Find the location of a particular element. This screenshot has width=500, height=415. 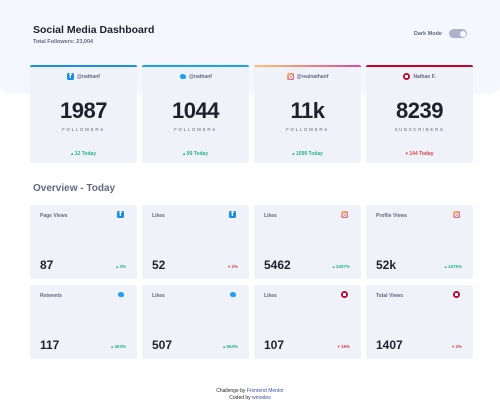

metric-change: ▾ 2% is located at coordinates (233, 267).